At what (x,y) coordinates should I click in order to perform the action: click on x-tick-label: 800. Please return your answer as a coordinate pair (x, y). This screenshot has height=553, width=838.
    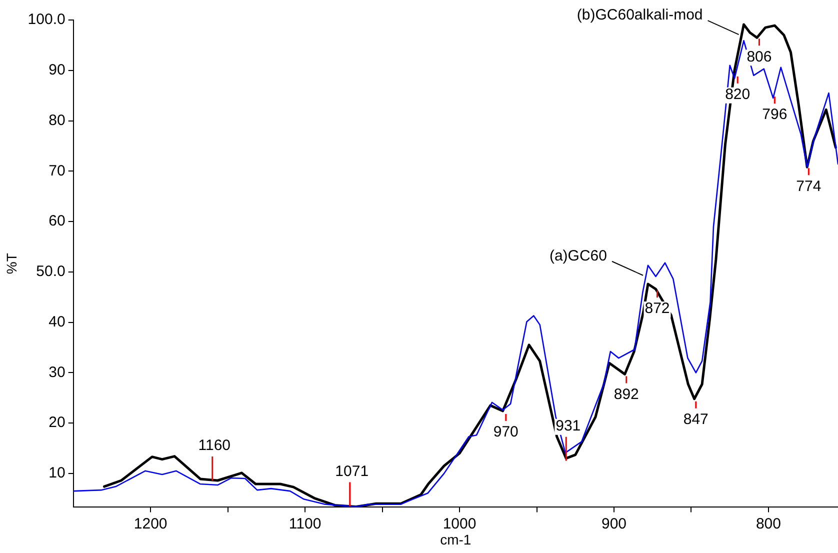
    Looking at the image, I should click on (768, 523).